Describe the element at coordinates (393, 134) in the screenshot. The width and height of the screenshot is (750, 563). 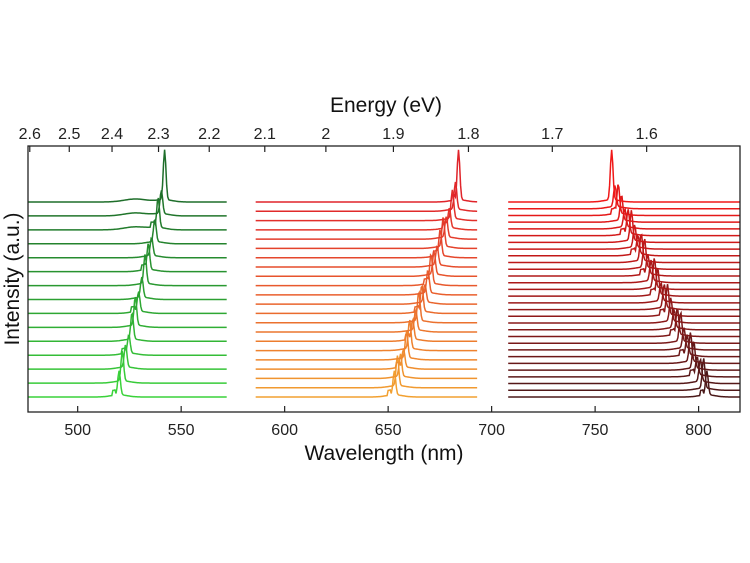
I see `top-tick-label: 1.9` at that location.